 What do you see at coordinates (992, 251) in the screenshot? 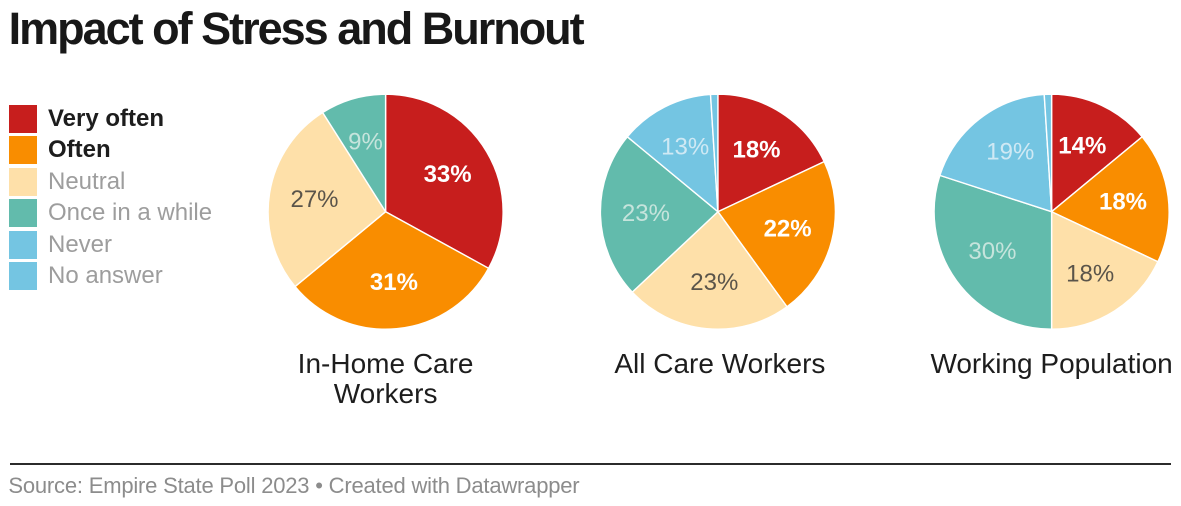
I see `svg-text: 30%` at bounding box center [992, 251].